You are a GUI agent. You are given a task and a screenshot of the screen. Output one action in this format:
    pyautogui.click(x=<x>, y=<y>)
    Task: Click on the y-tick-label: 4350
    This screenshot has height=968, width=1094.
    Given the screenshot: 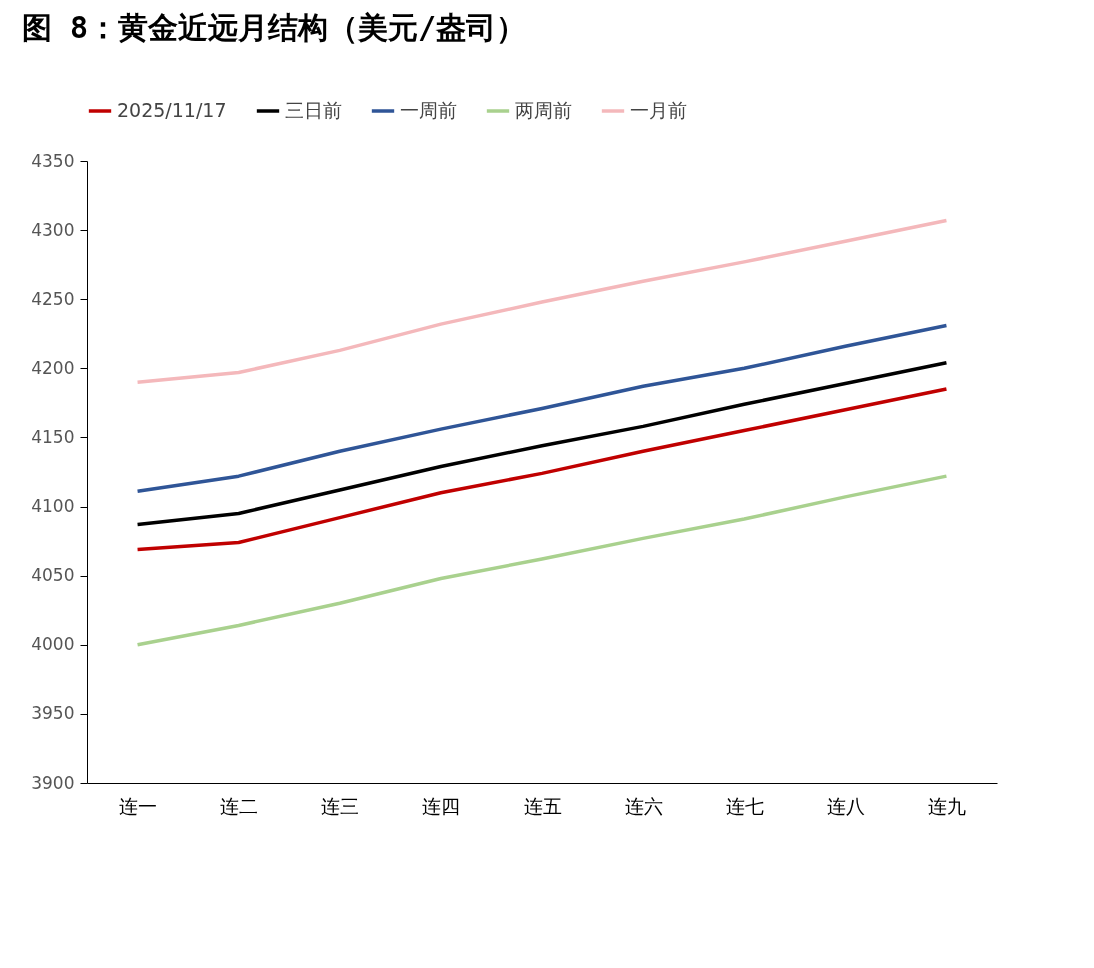 What is the action you would take?
    pyautogui.click(x=53, y=160)
    